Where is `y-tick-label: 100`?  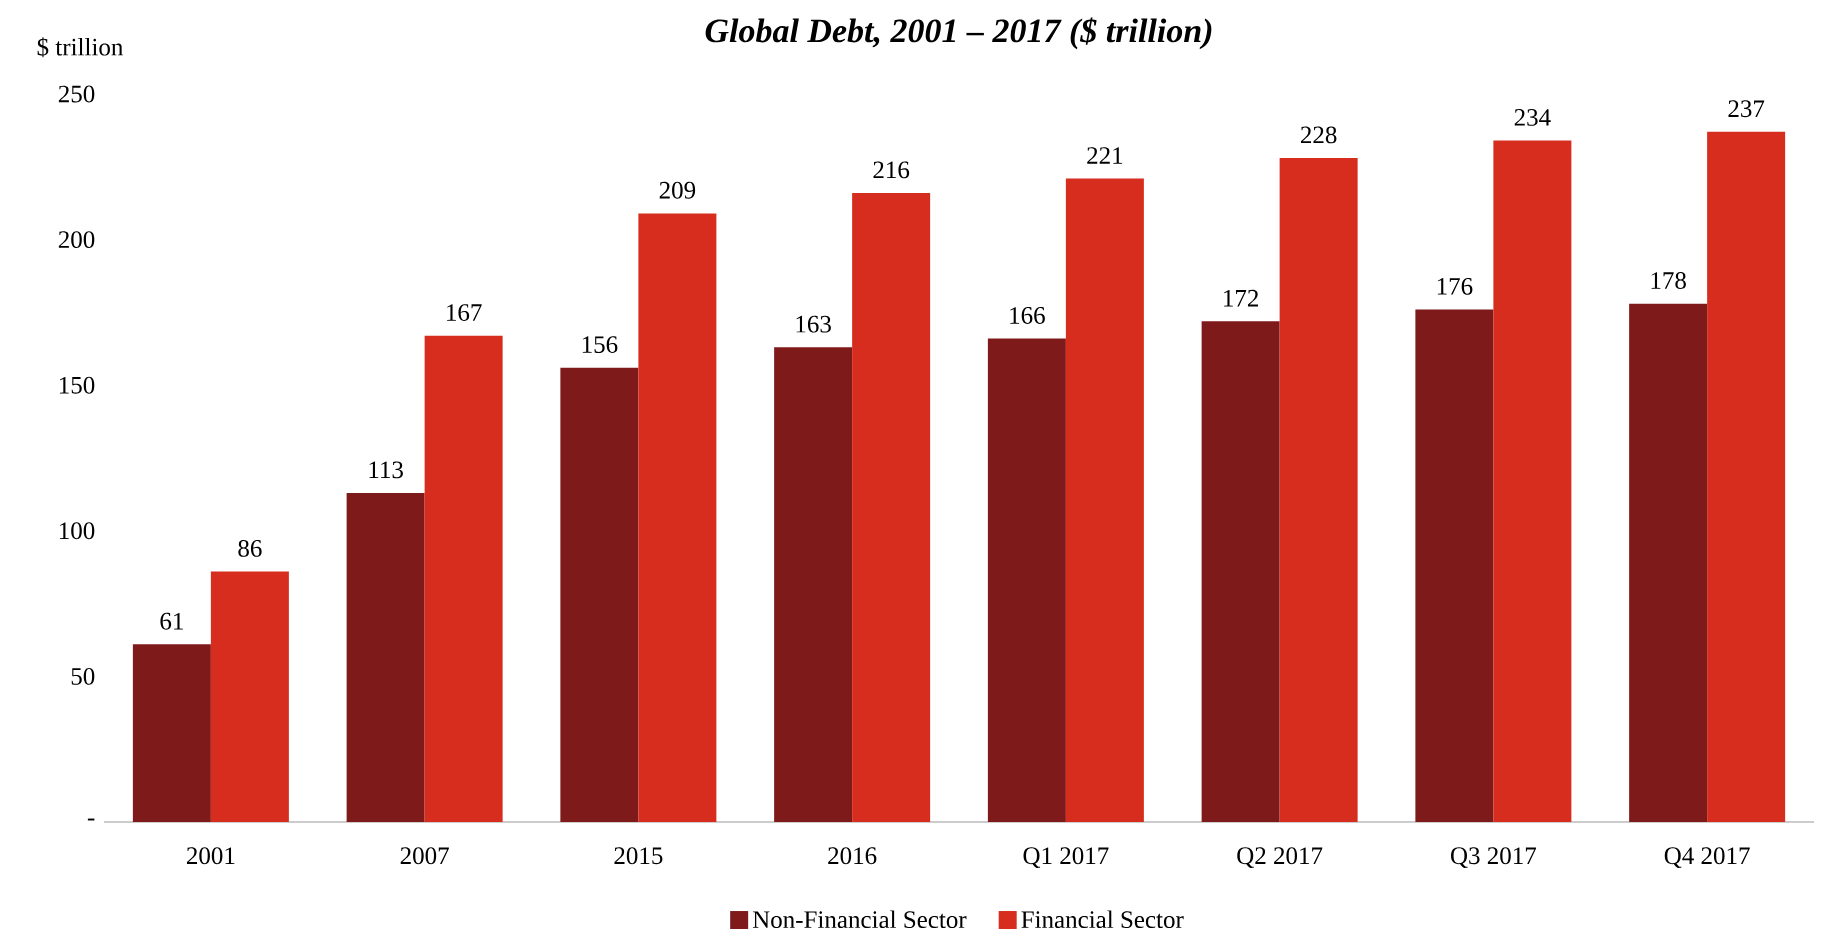 y-tick-label: 100 is located at coordinates (77, 531).